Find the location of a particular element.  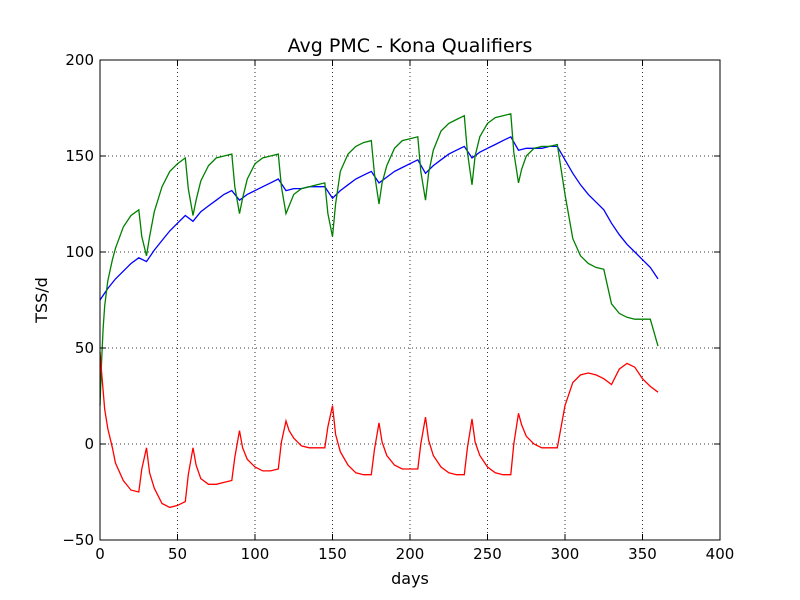

x-tick-label: 250 is located at coordinates (487, 554).